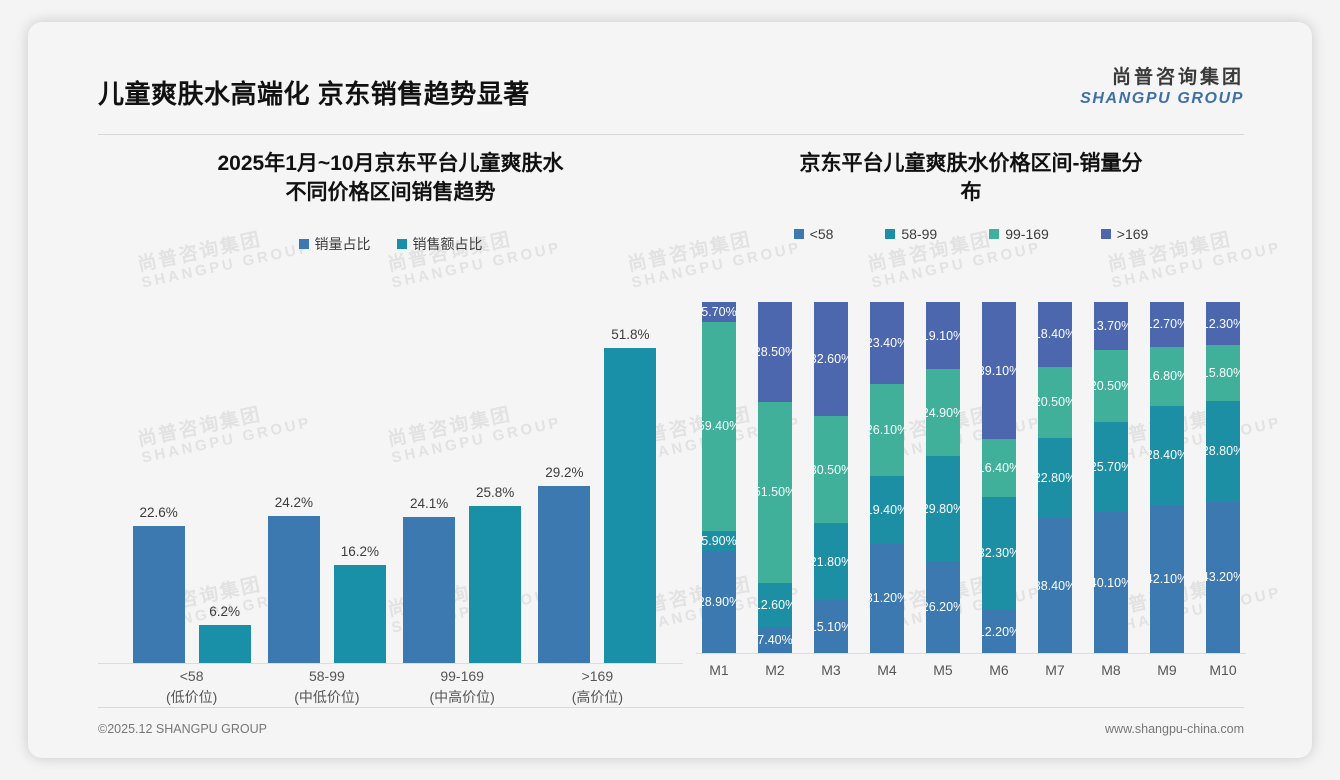  I want to click on legend-item-销量占比: 销量占比, so click(334, 244).